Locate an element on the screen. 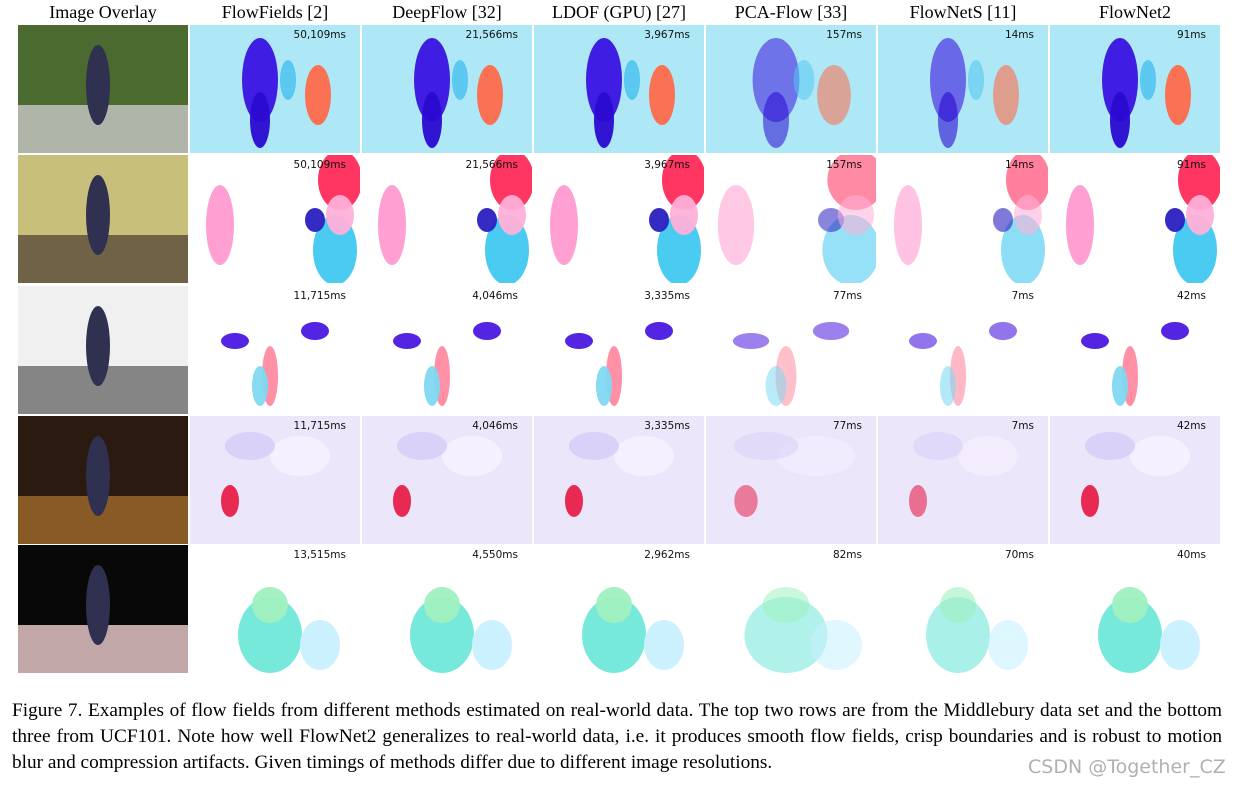  timing-label: 4,550ms is located at coordinates (495, 555).